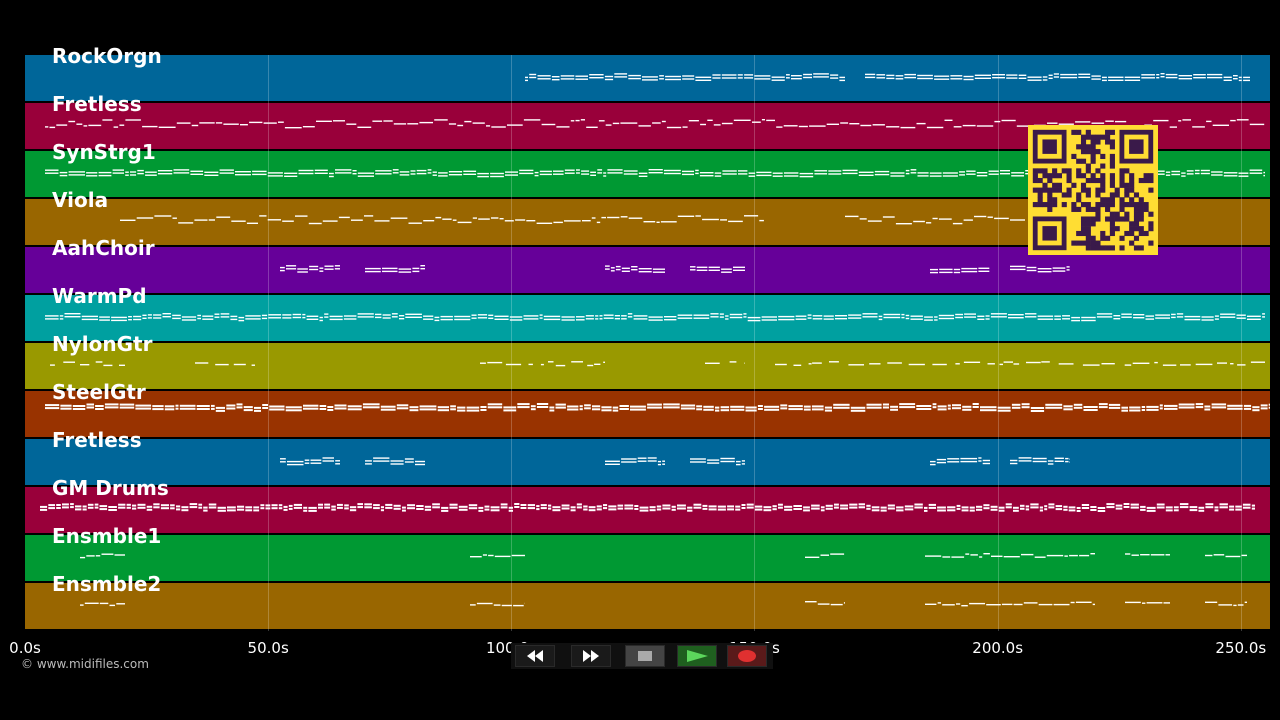  I want to click on track-row: RockOrgn, so click(647, 72).